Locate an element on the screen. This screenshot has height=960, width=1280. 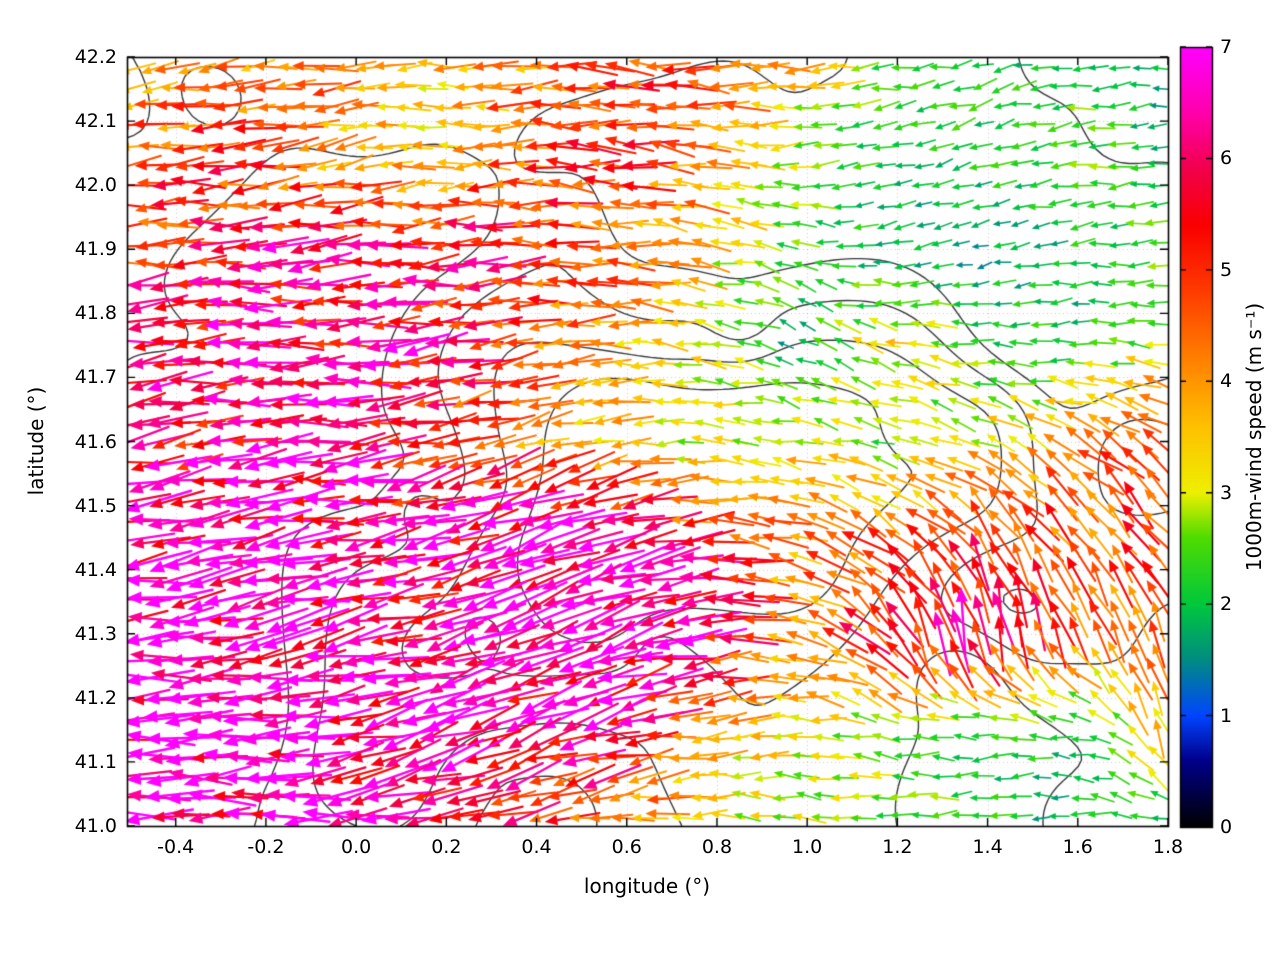
y-tick-label: 42.0 is located at coordinates (95, 185).